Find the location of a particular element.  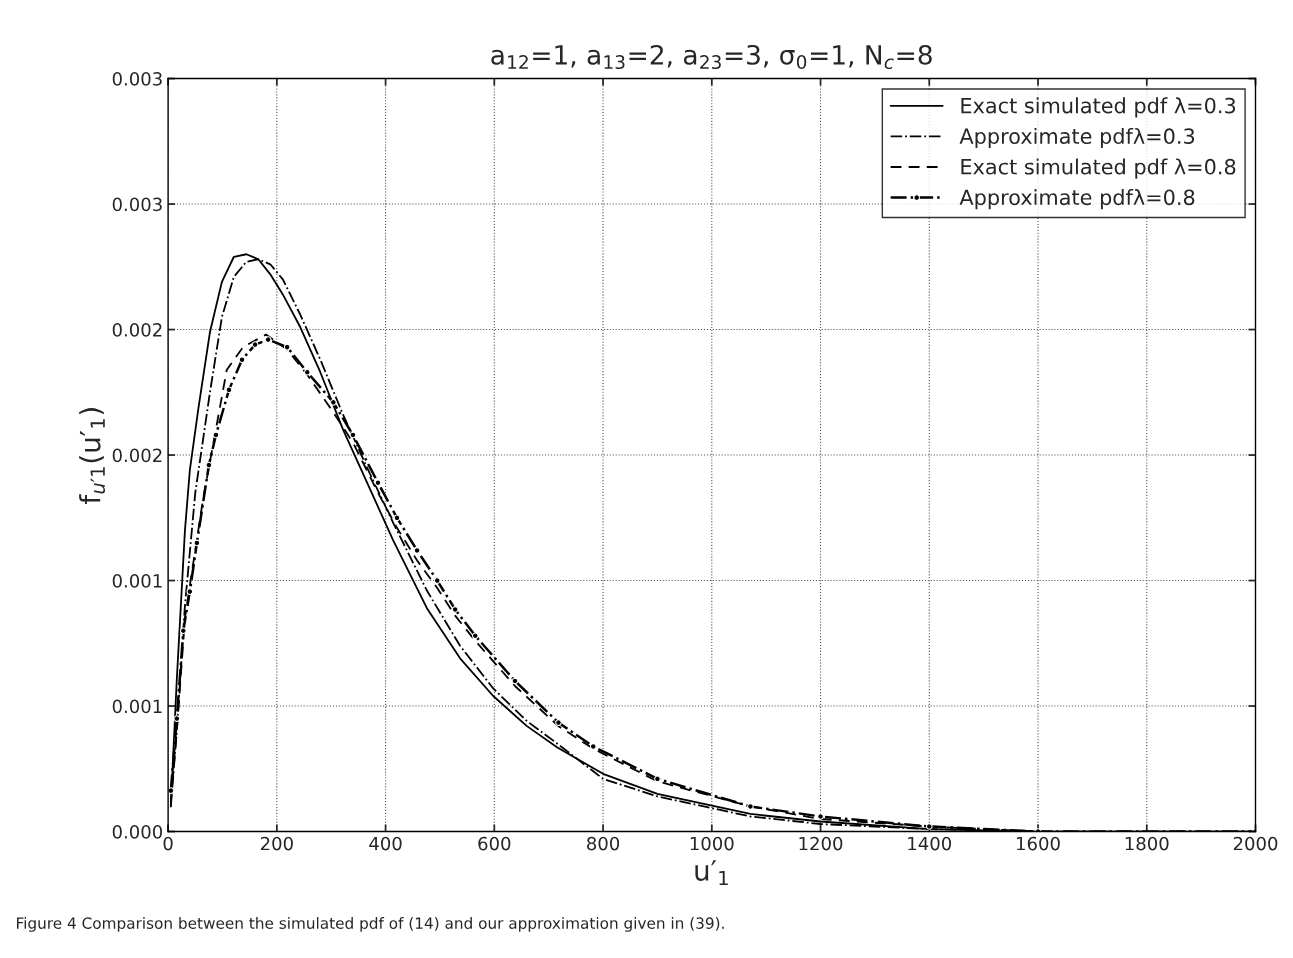

legend-label: Approximate pdfλ=0.3 is located at coordinates (1077, 138).